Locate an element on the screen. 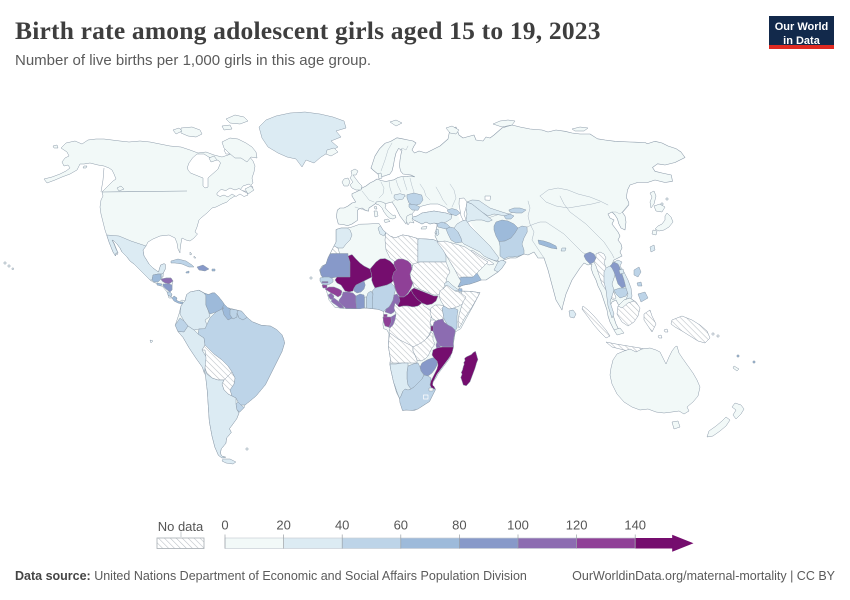 The height and width of the screenshot is (600, 850). svg-text: 140 is located at coordinates (635, 525).